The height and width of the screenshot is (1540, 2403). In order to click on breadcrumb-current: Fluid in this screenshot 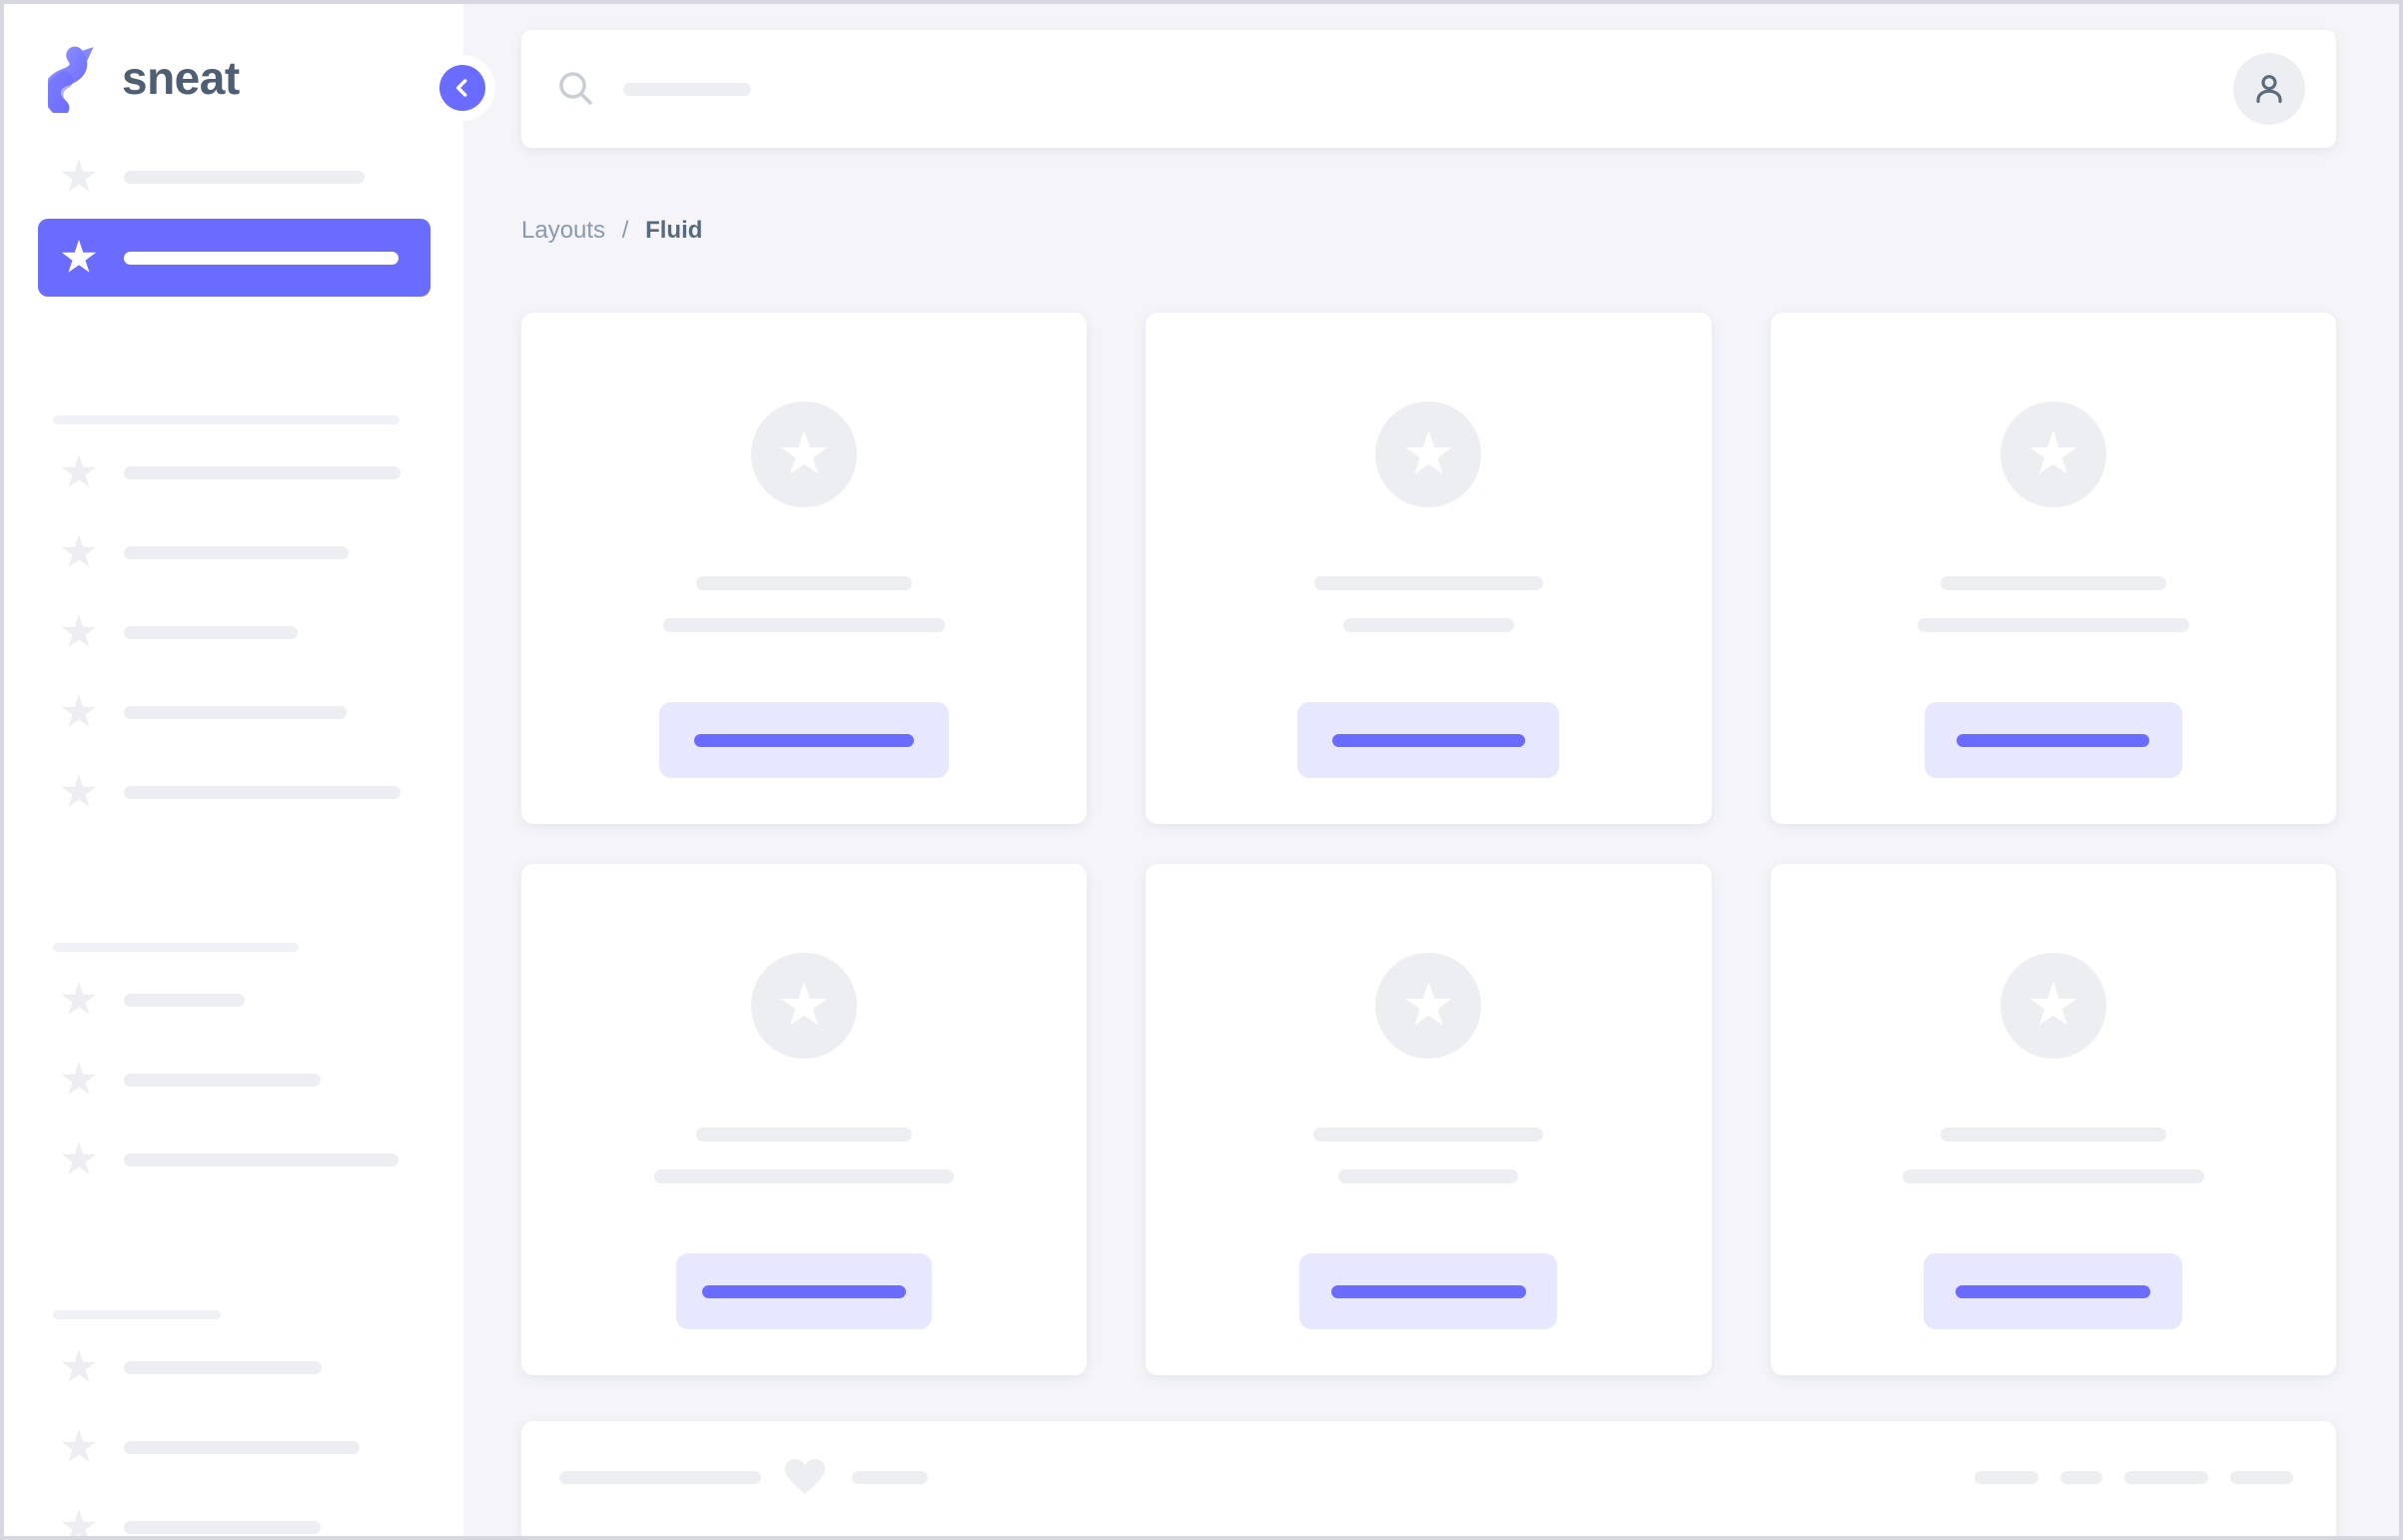, I will do `click(674, 230)`.